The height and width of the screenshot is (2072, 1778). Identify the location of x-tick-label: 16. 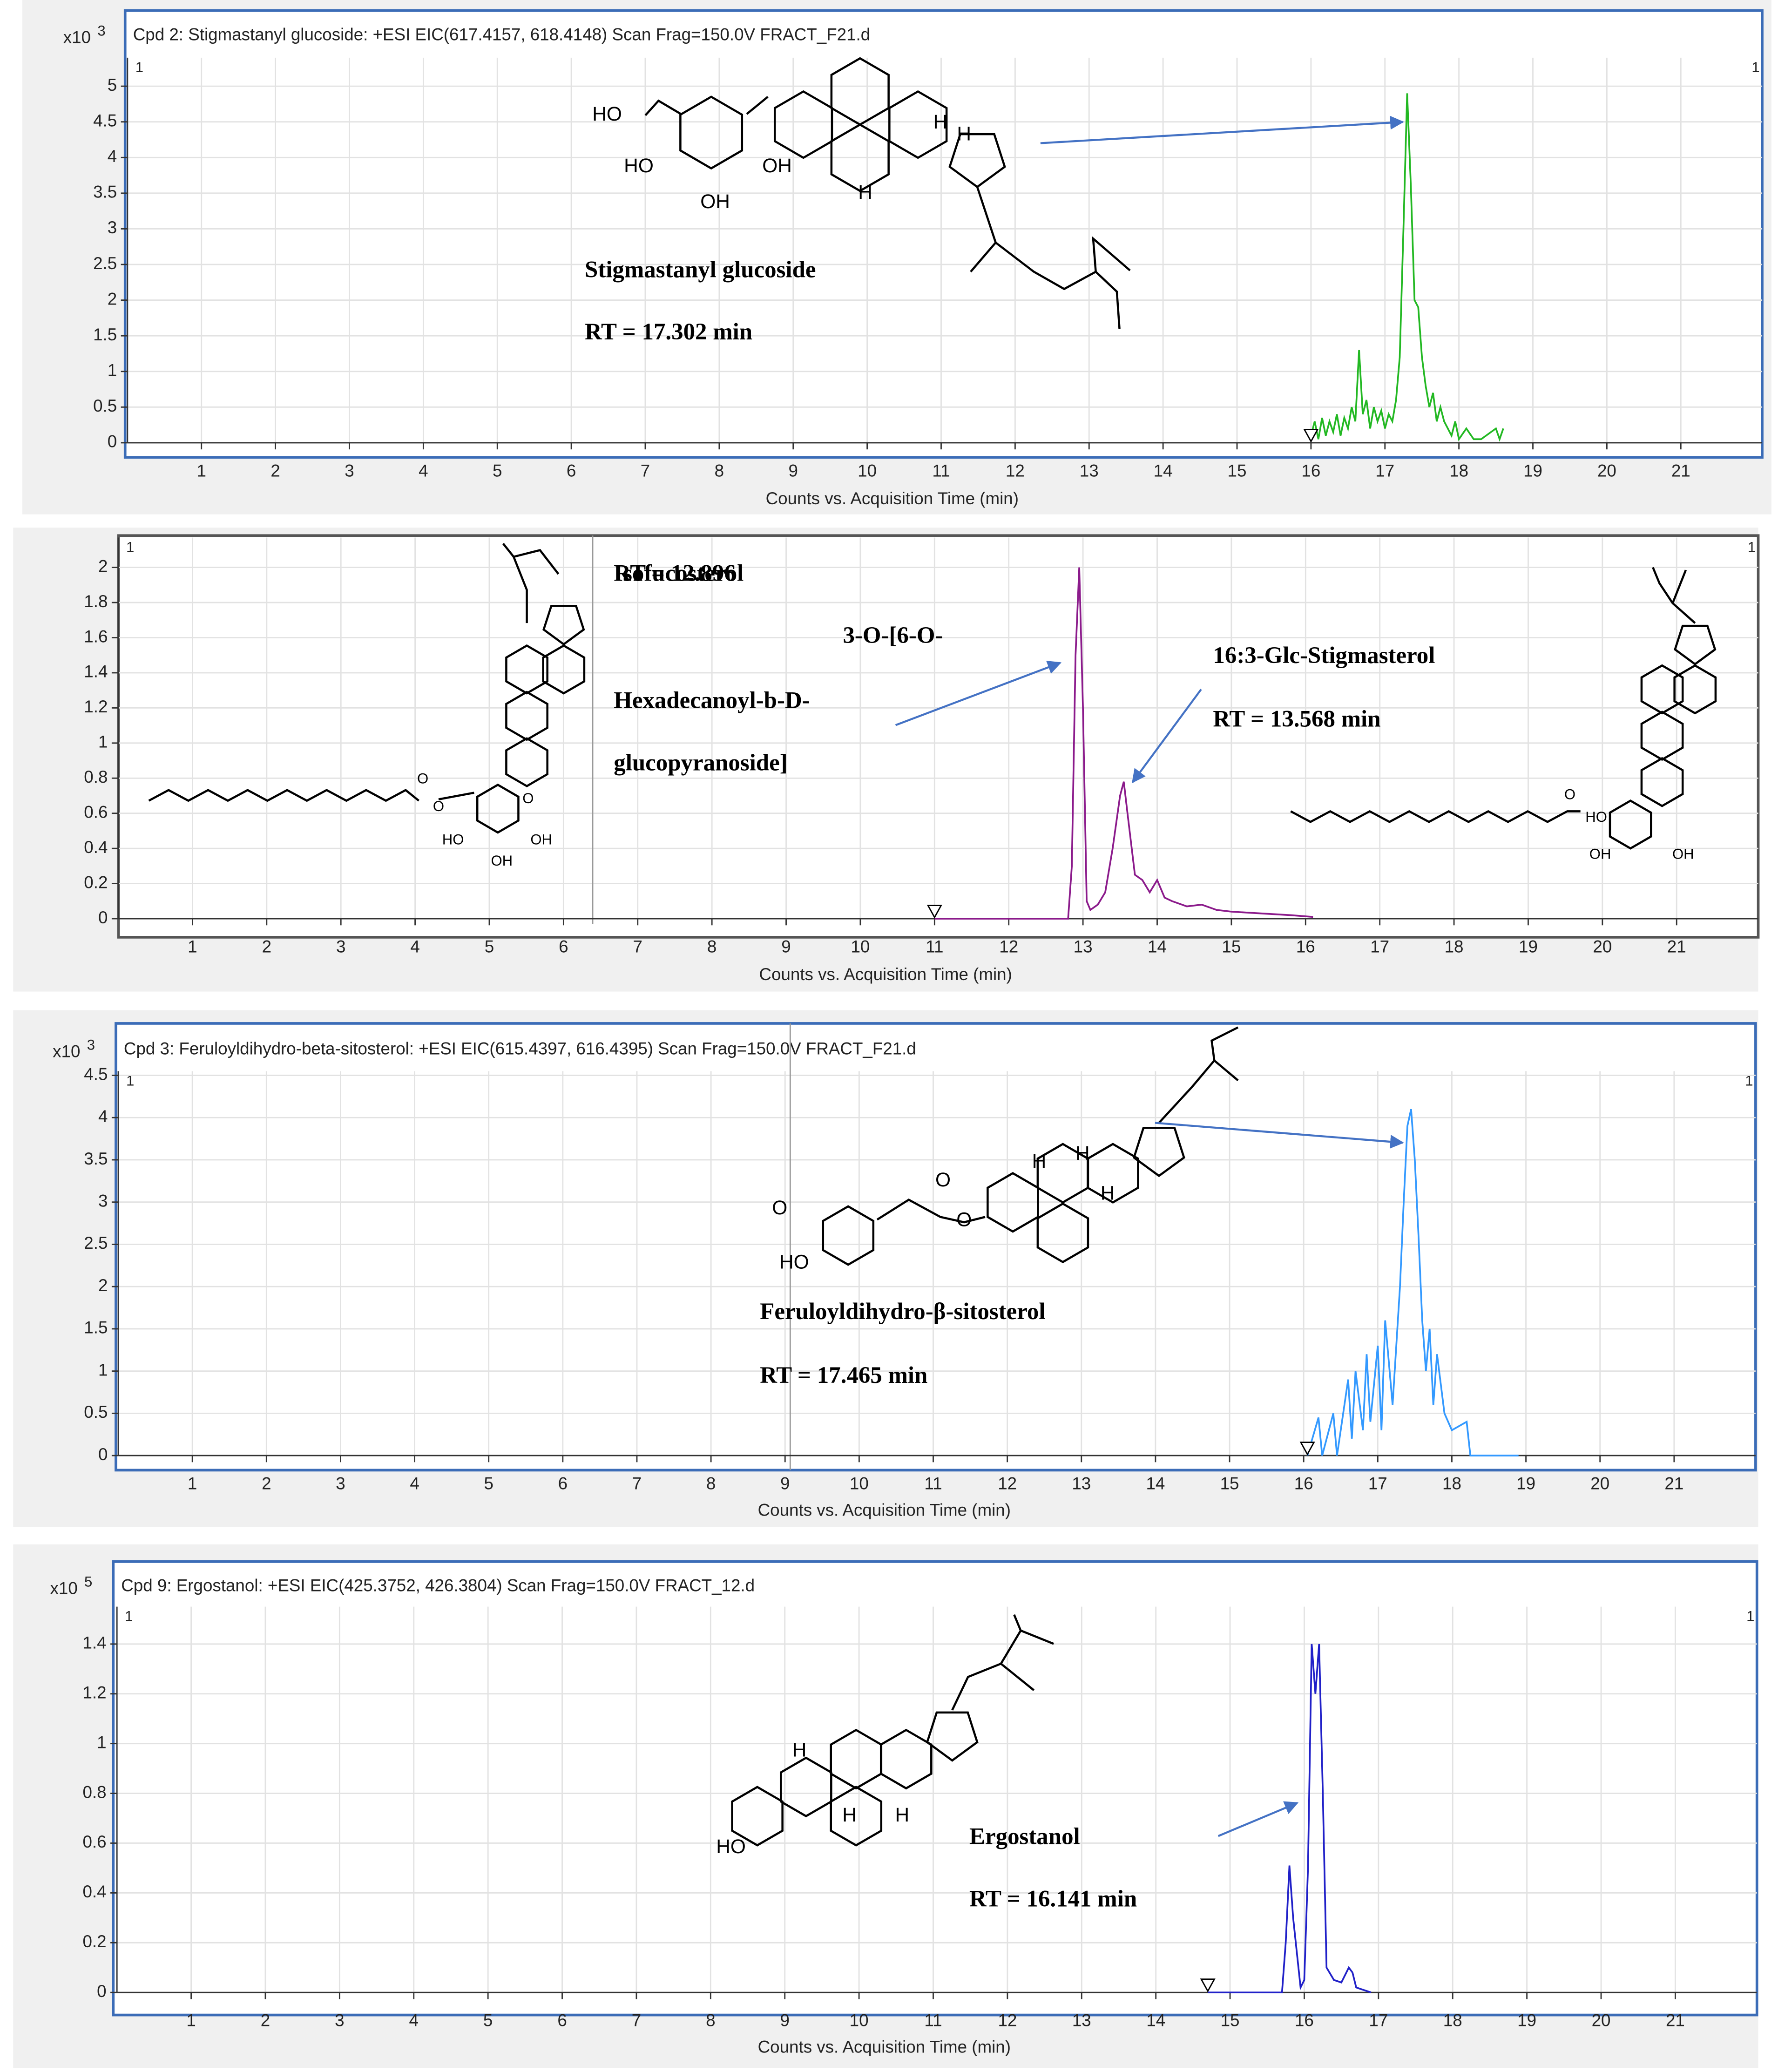
(1304, 2020).